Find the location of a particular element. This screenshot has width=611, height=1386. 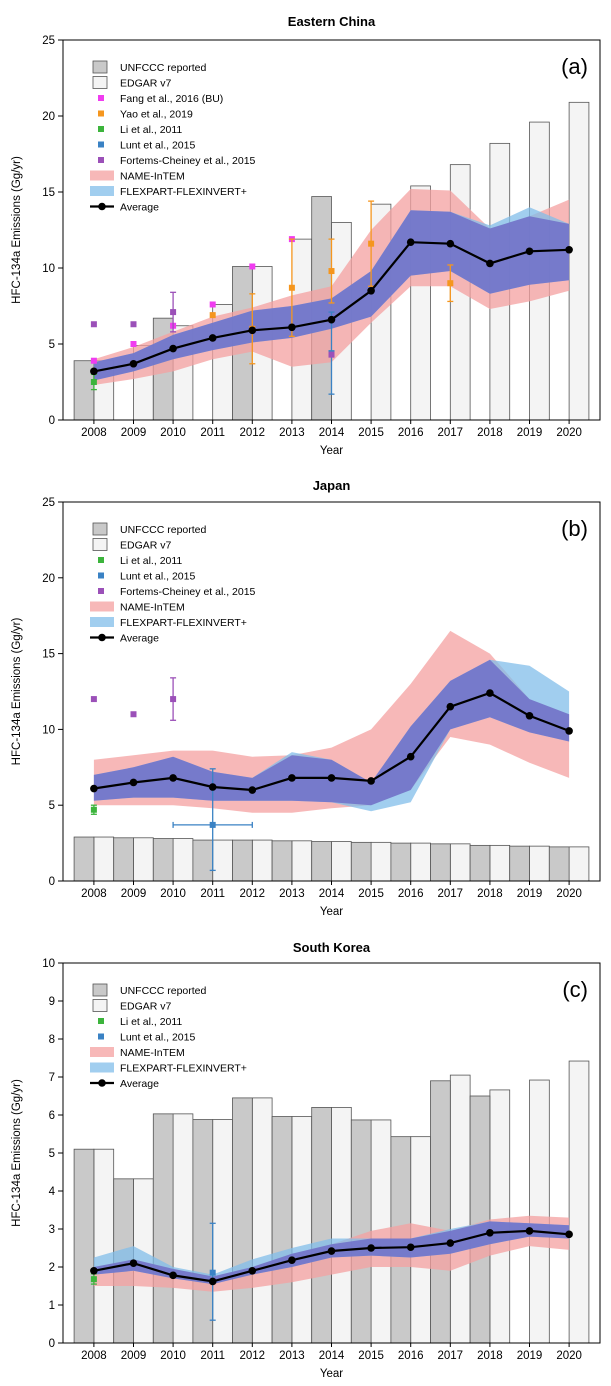

bar-unfccc-2012 is located at coordinates (242, 860).